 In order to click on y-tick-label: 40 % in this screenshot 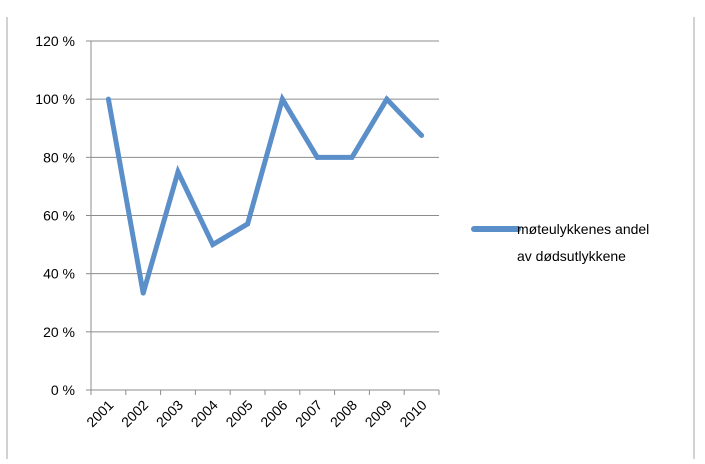, I will do `click(59, 274)`.